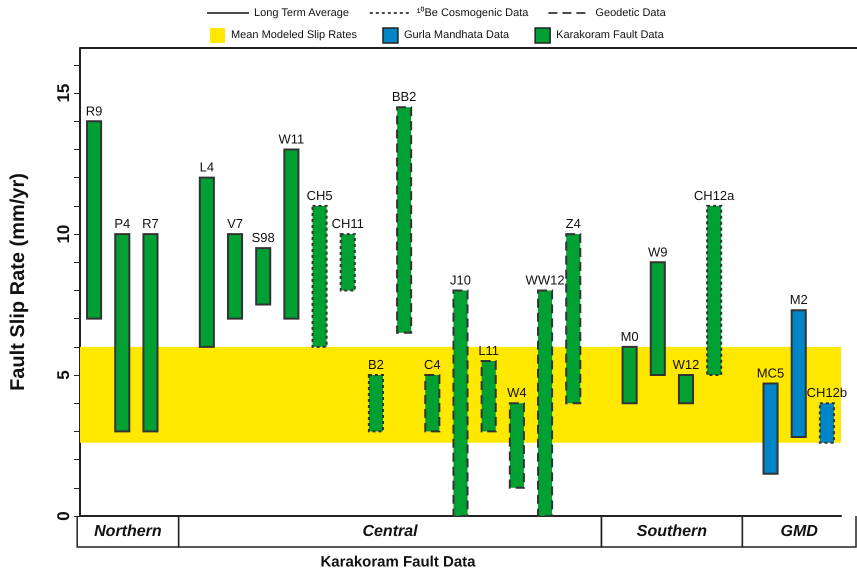 This screenshot has height=573, width=857. What do you see at coordinates (207, 167) in the screenshot?
I see `x-tick-label: L4` at bounding box center [207, 167].